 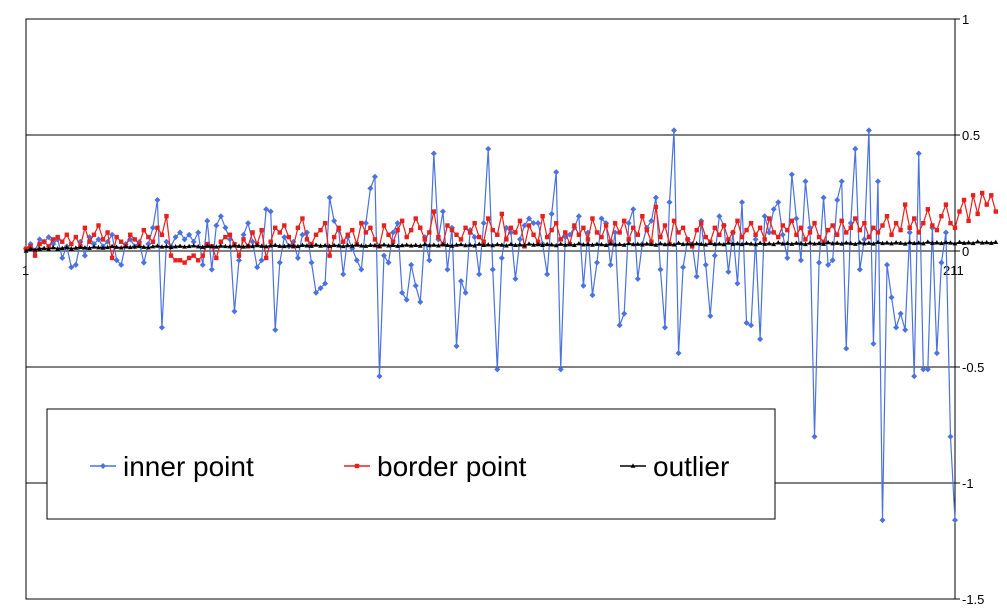 What do you see at coordinates (953, 270) in the screenshot?
I see `x-tick-label: 211` at bounding box center [953, 270].